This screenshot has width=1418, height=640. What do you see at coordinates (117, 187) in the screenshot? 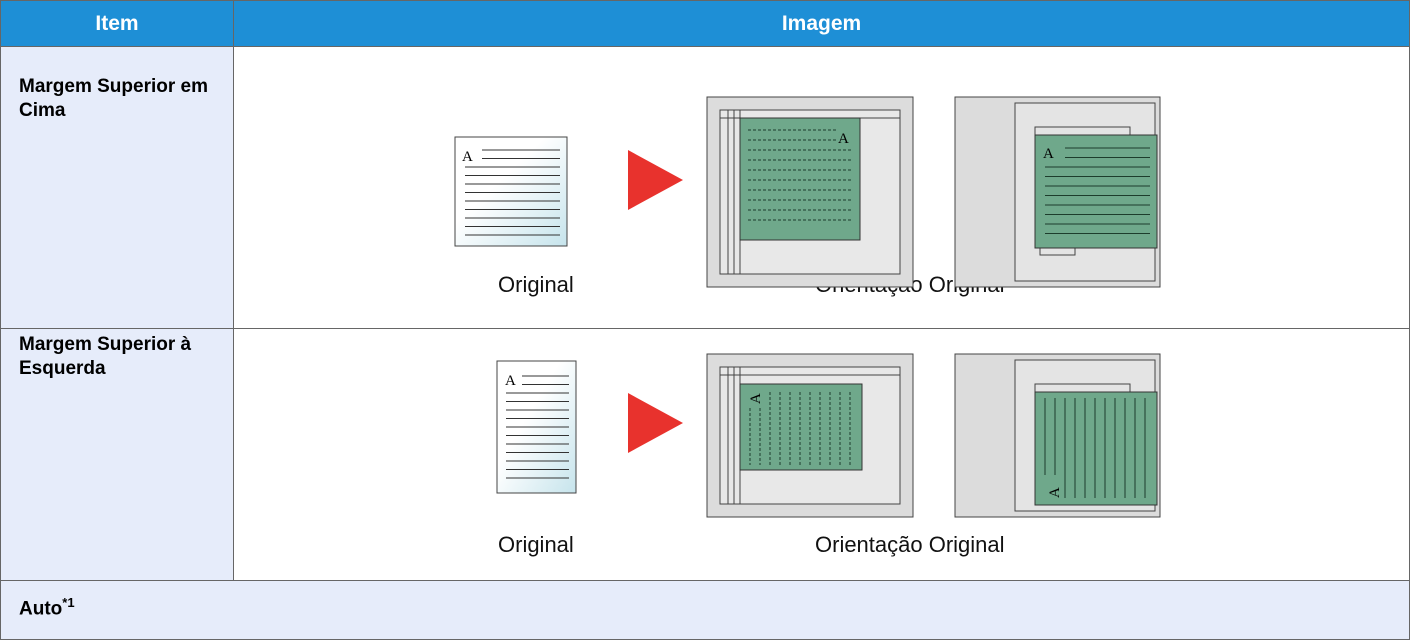
I see `item-cell: Margem Superior em Cima` at bounding box center [117, 187].